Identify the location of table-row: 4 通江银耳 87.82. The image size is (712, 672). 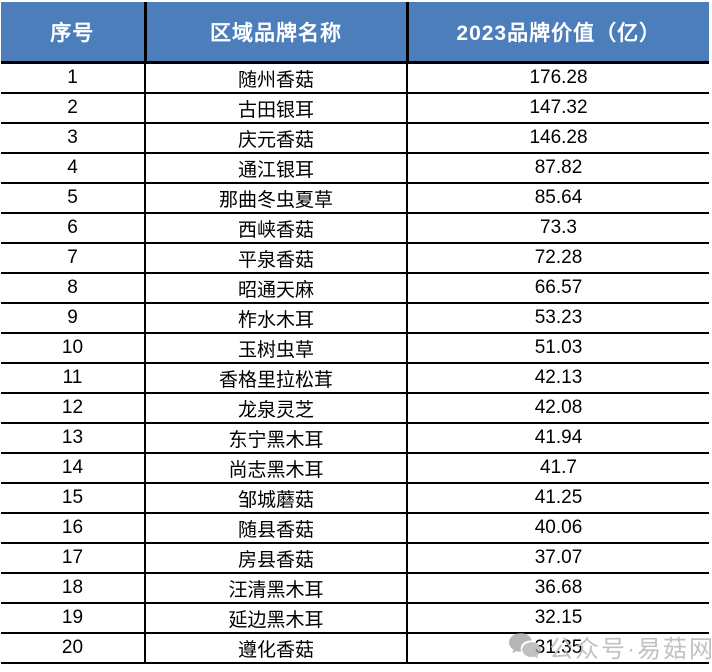
(355, 168).